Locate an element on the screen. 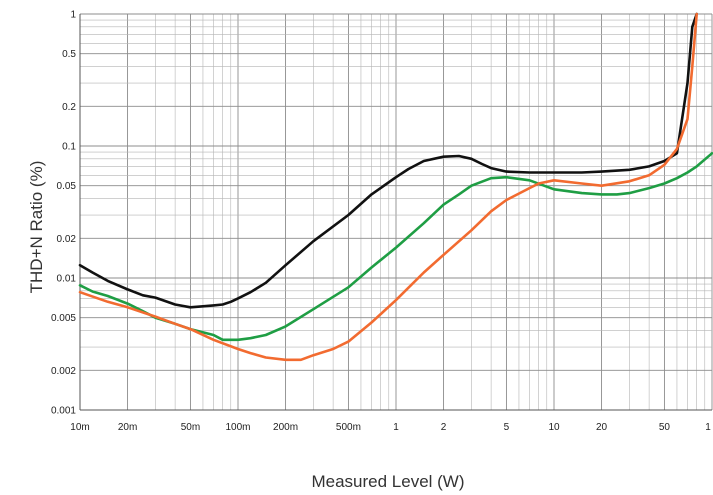 This screenshot has width=713, height=495. x-tick-label: 200m is located at coordinates (285, 427).